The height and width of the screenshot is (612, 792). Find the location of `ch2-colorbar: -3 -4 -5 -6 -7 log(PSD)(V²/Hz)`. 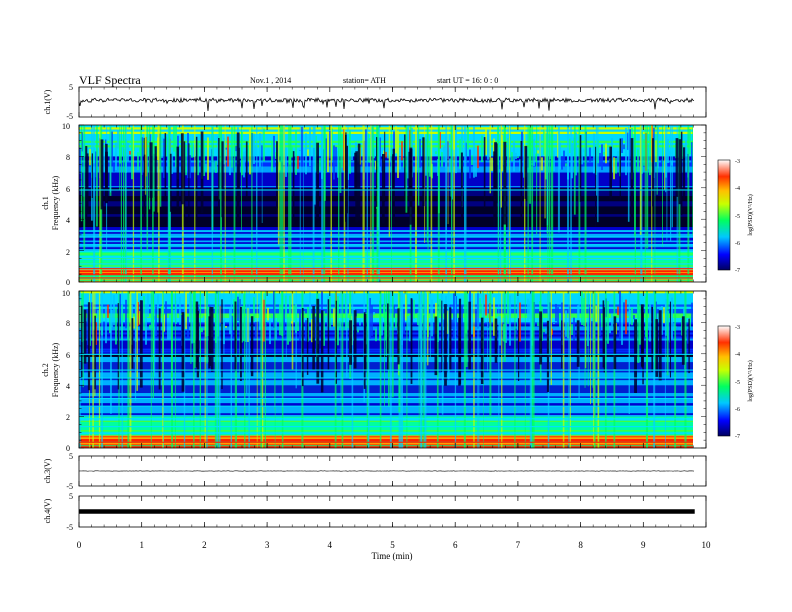

ch2-colorbar: -3 -4 -5 -6 -7 log(PSD)(V²/Hz) is located at coordinates (735, 382).